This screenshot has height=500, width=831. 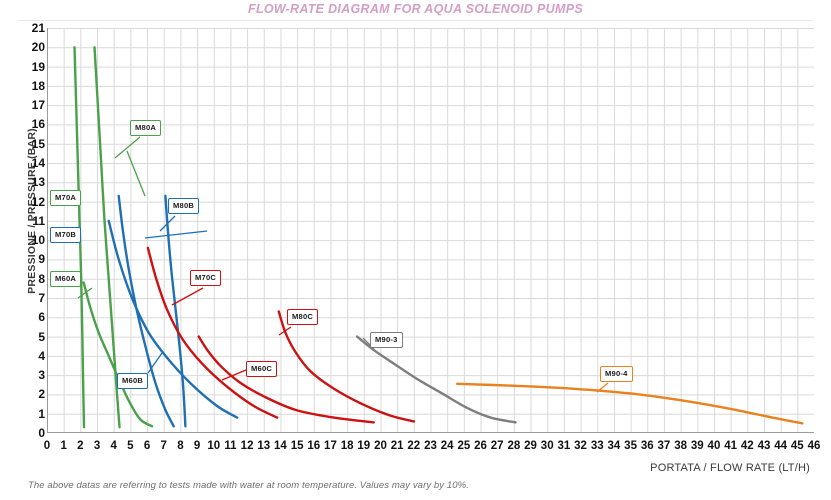 What do you see at coordinates (38, 105) in the screenshot?
I see `y-tick-label: 17` at bounding box center [38, 105].